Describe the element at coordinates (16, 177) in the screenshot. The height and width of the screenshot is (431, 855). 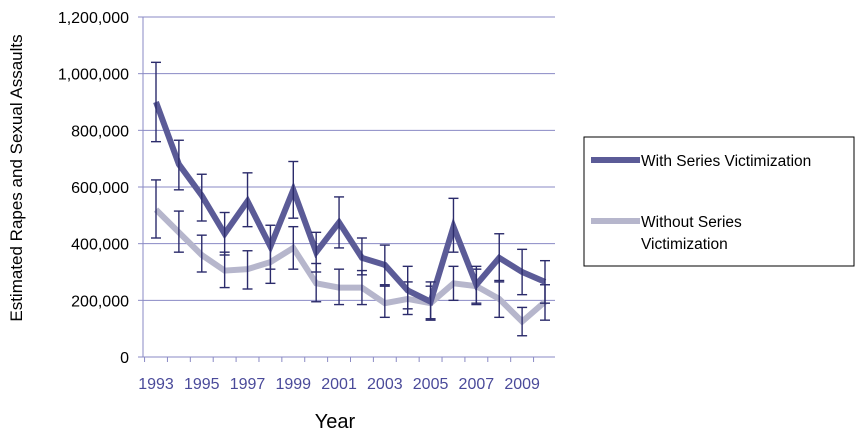
I see `y-axis-title: Estimated Rapes and Sexual Assaults` at that location.